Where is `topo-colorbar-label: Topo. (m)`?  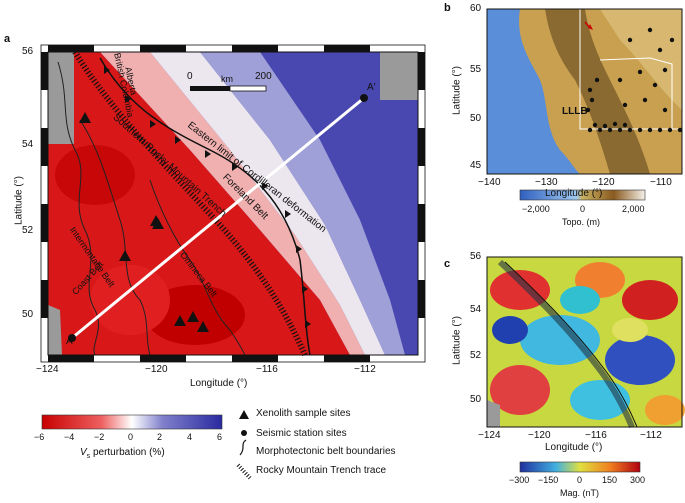
topo-colorbar-label: Topo. (m) is located at coordinates (581, 222).